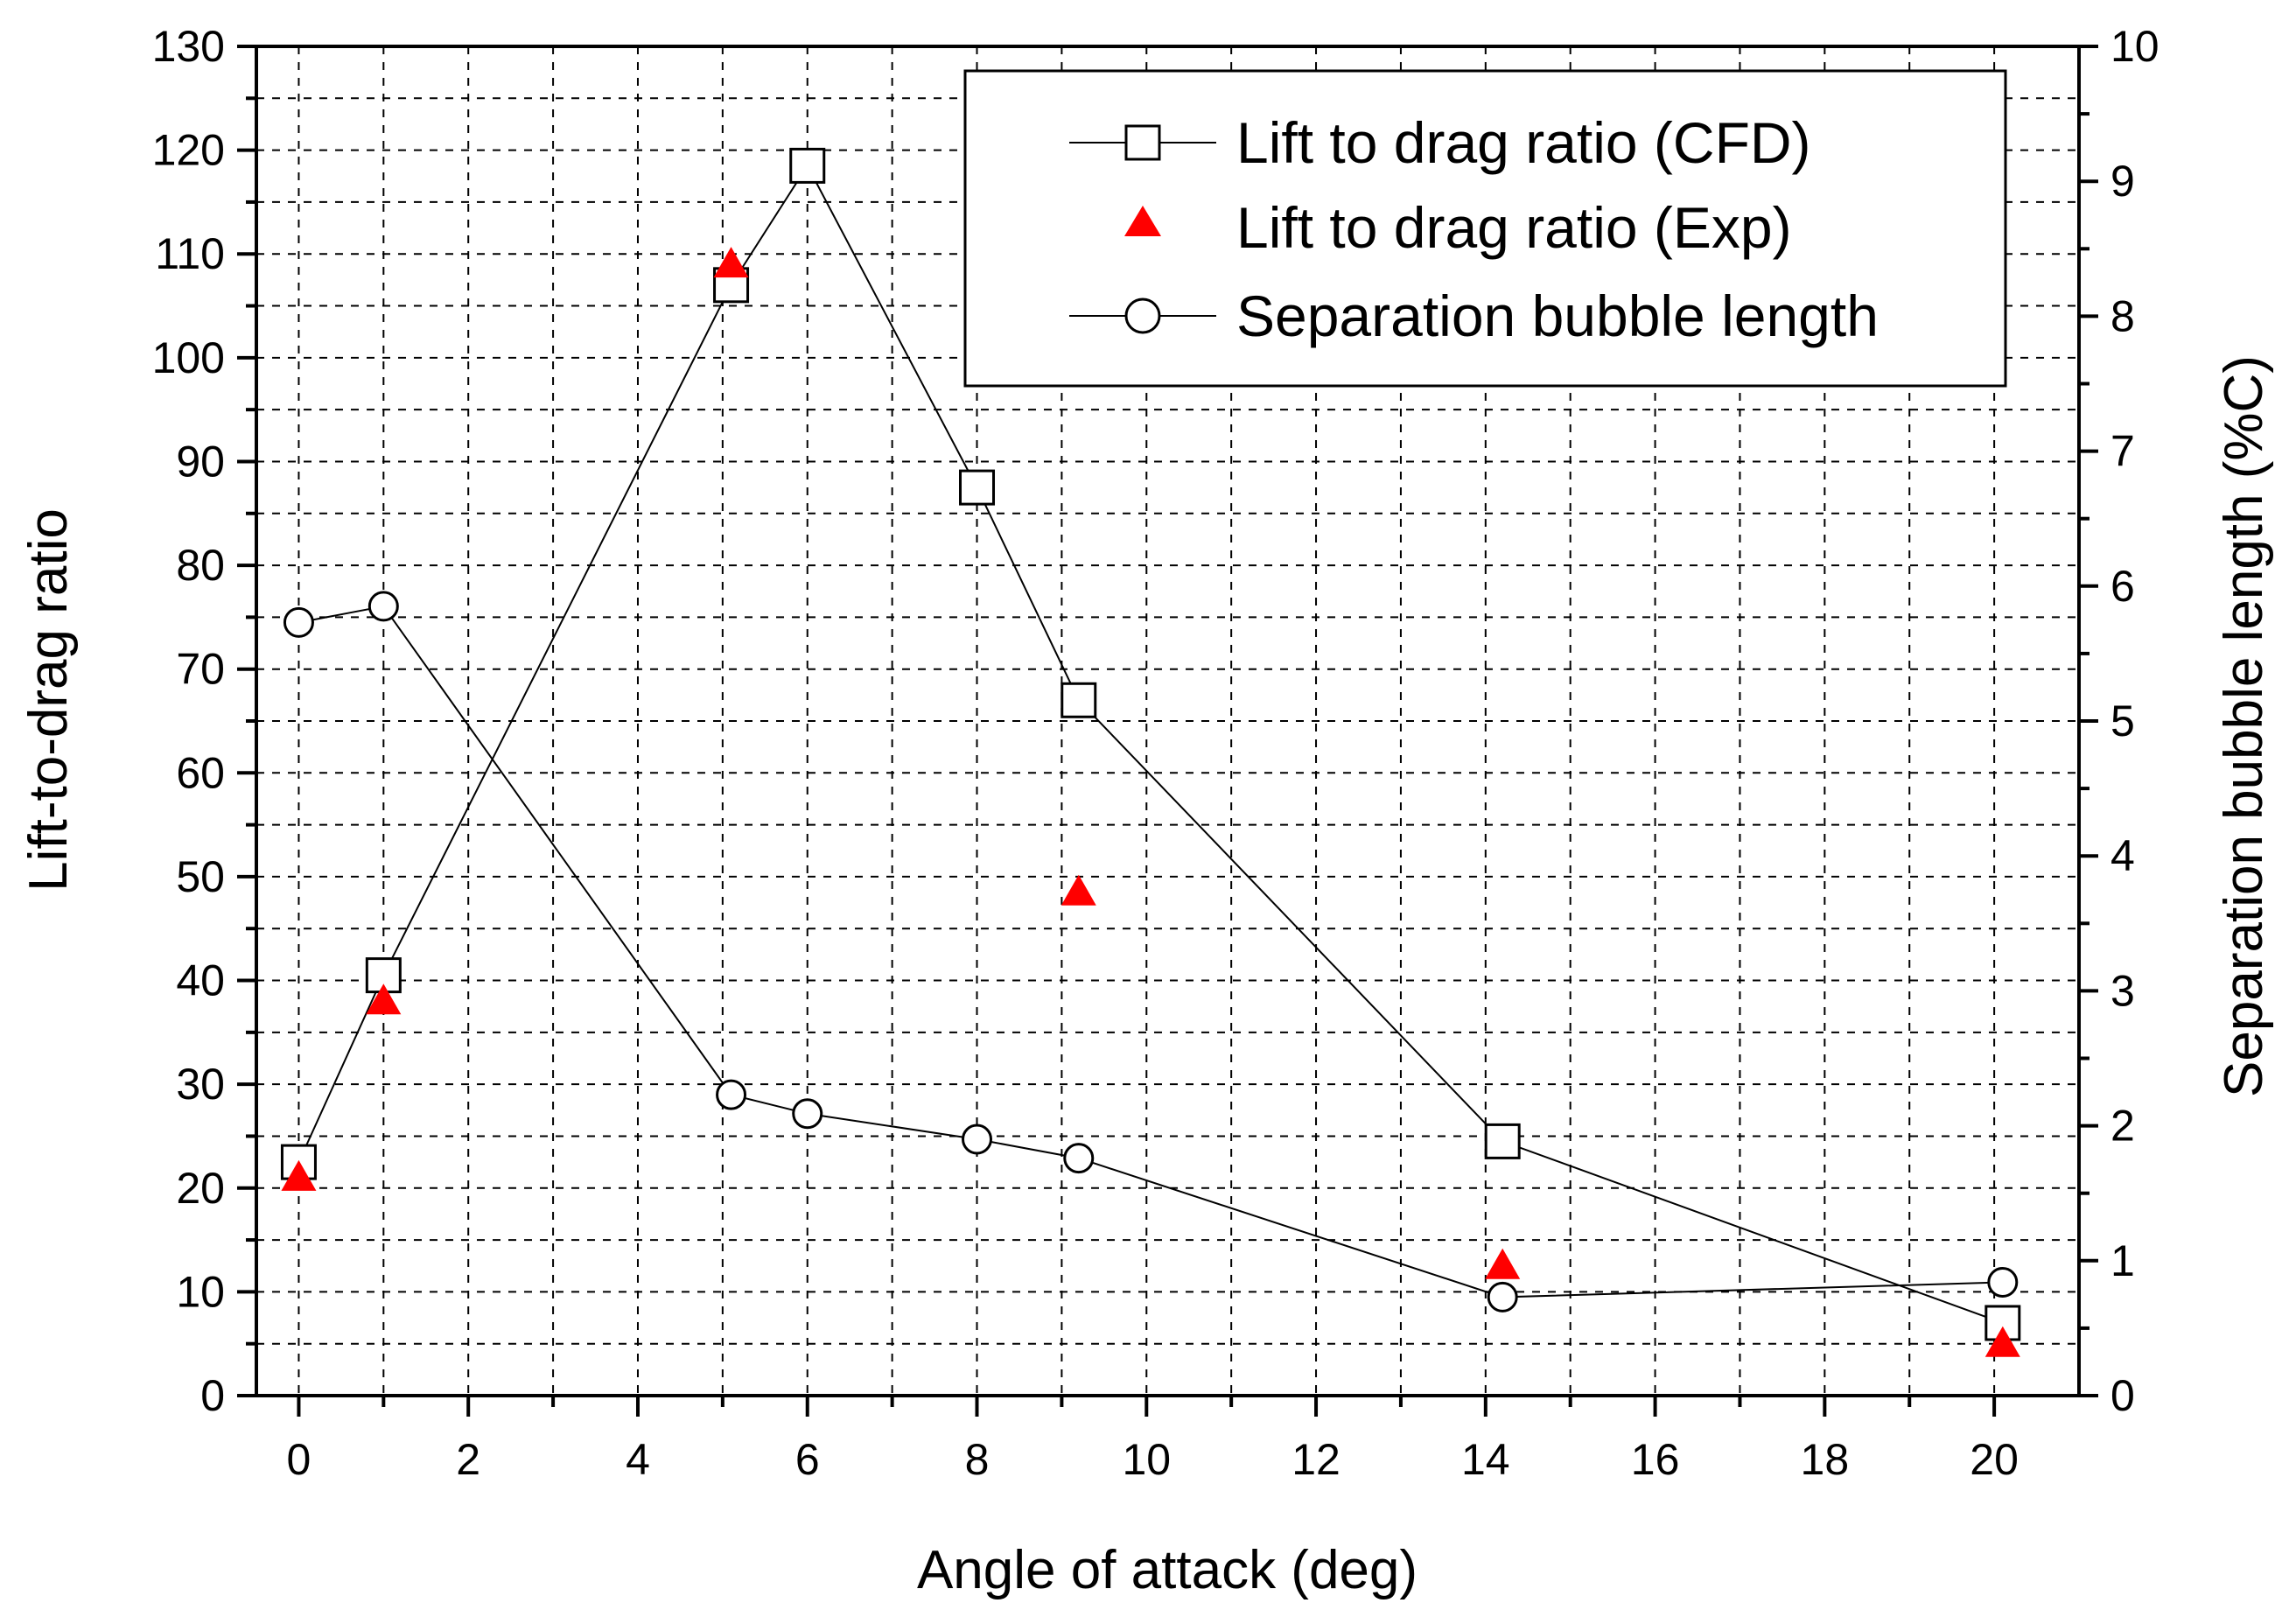  Describe the element at coordinates (200, 876) in the screenshot. I see `y-tick-label: 50` at that location.